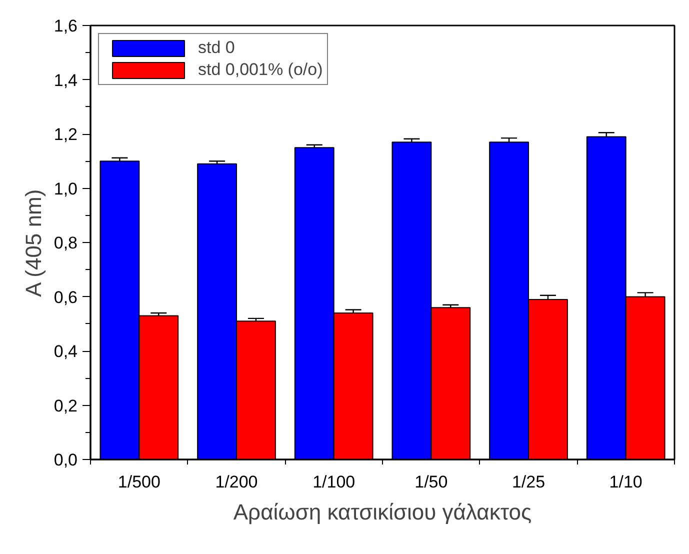  I want to click on x-tick-label: 1/10, so click(625, 482).